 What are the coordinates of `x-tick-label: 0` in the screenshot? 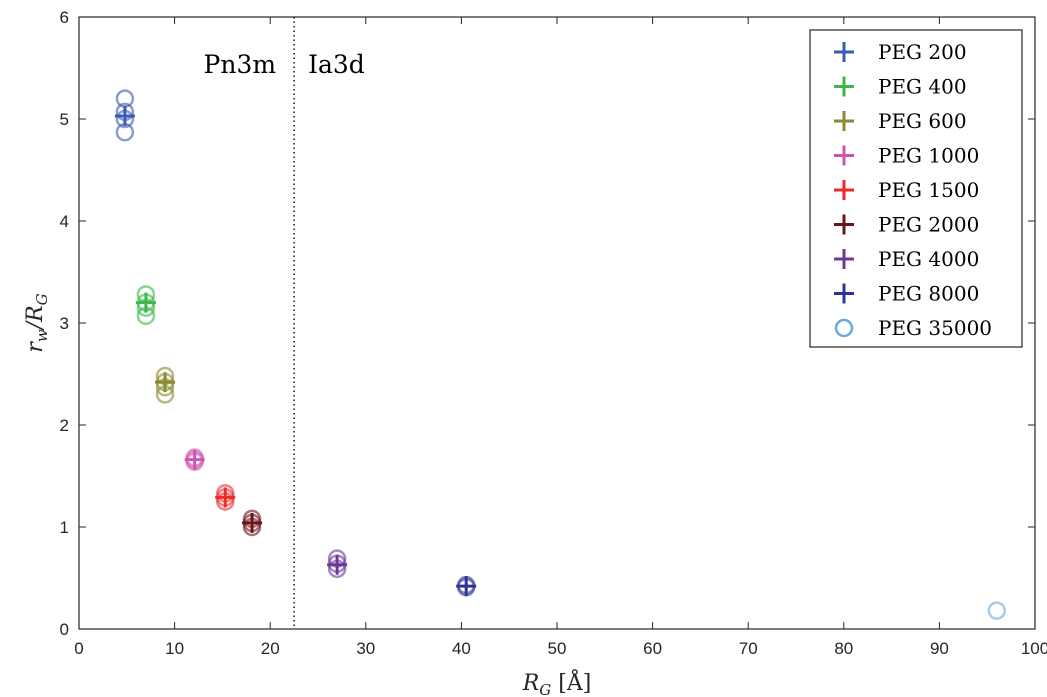 It's located at (78, 648).